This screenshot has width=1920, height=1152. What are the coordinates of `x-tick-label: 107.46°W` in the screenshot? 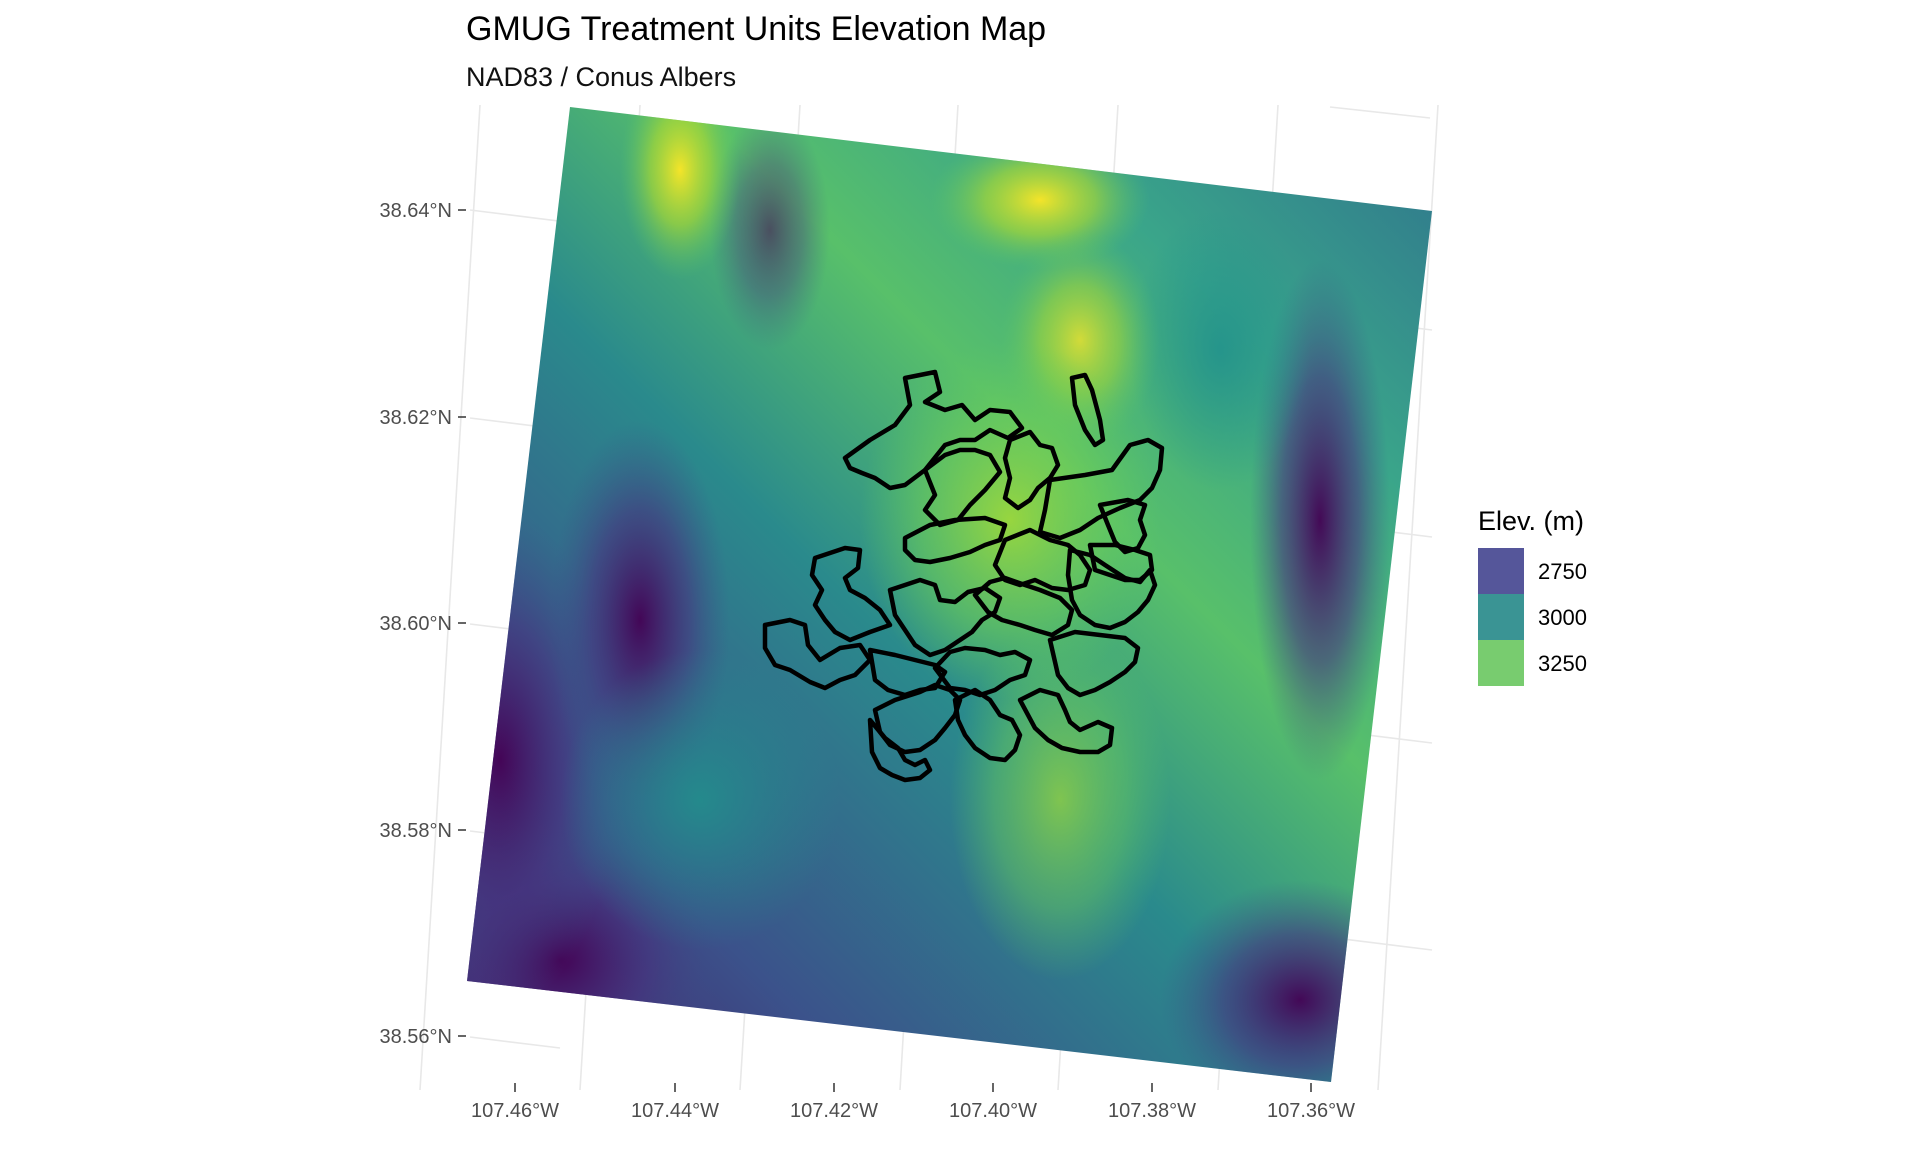 It's located at (515, 1111).